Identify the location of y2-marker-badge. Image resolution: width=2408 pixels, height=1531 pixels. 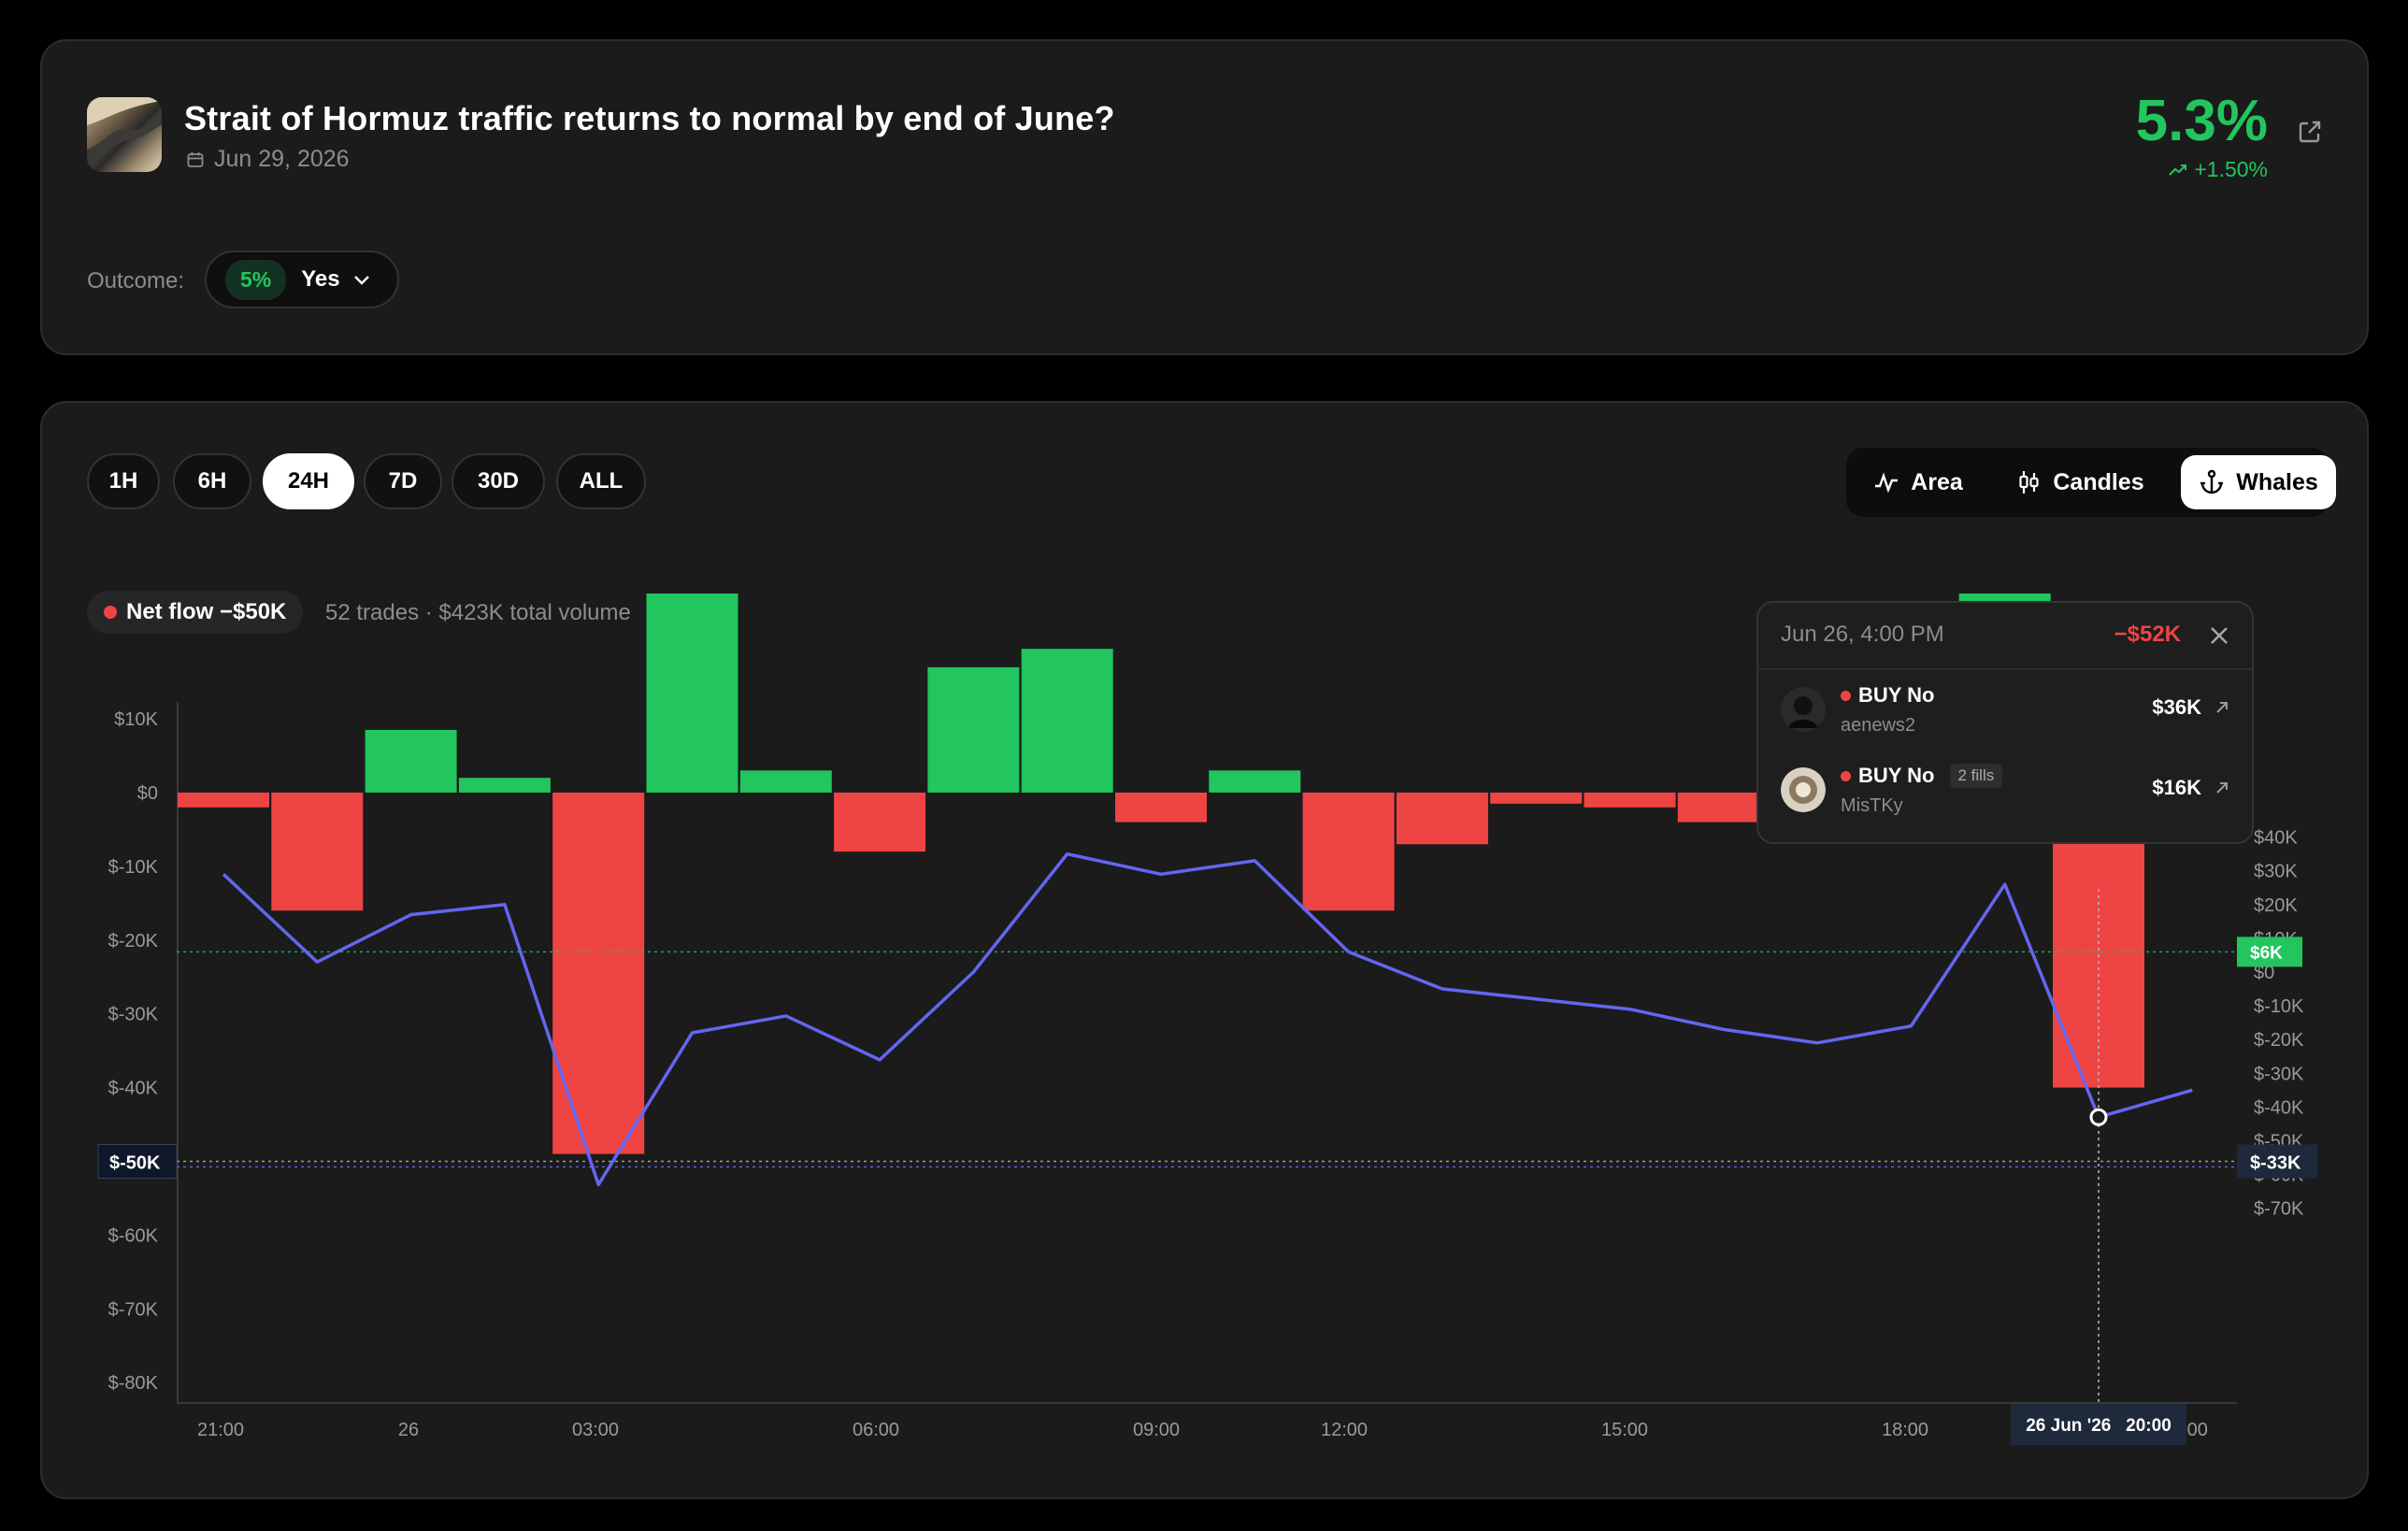
(2277, 1161).